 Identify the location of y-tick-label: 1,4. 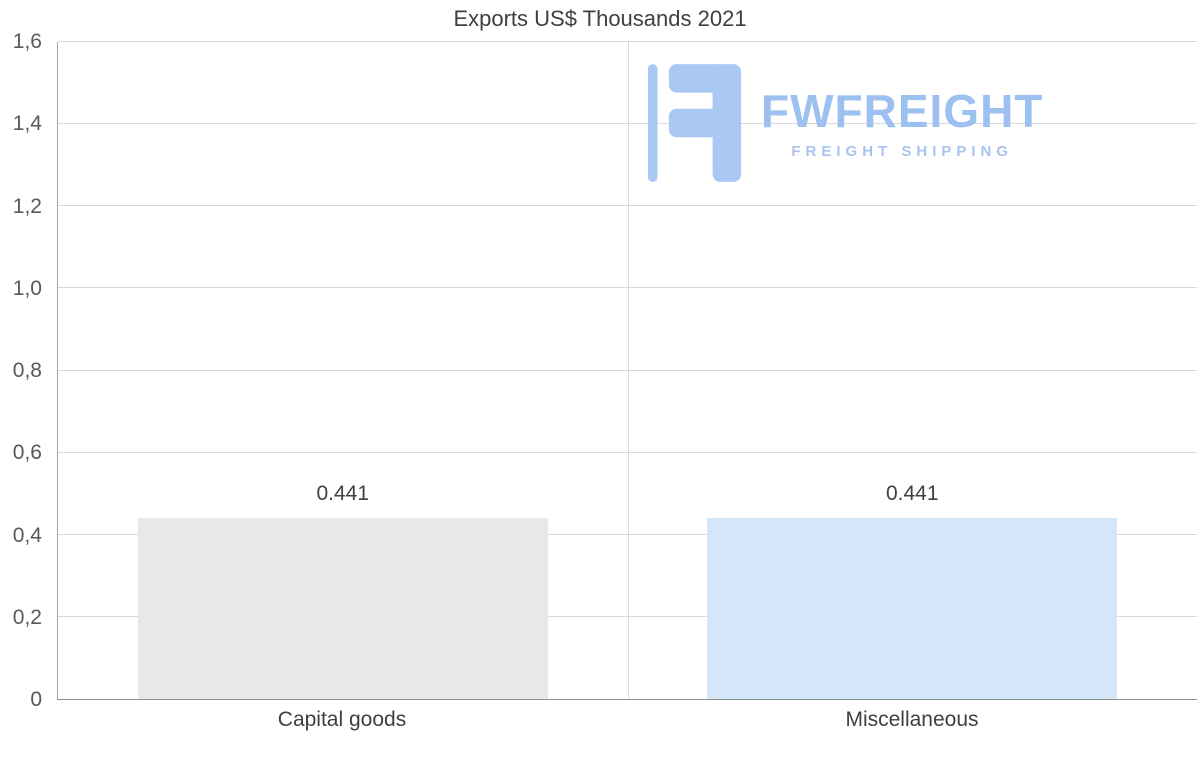
(27, 124).